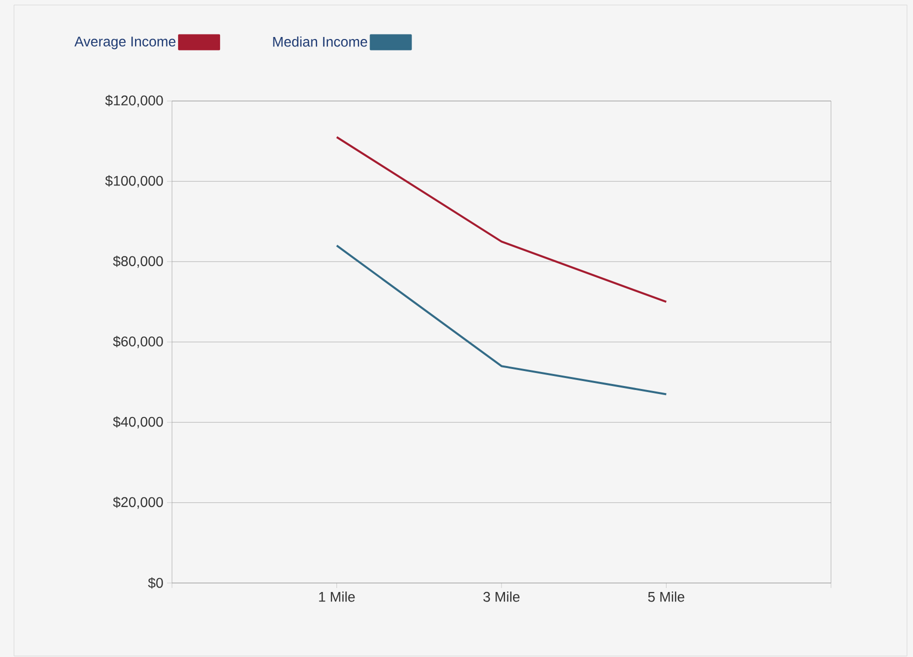 The image size is (913, 657). What do you see at coordinates (138, 422) in the screenshot?
I see `y-tick-label: $40,000` at bounding box center [138, 422].